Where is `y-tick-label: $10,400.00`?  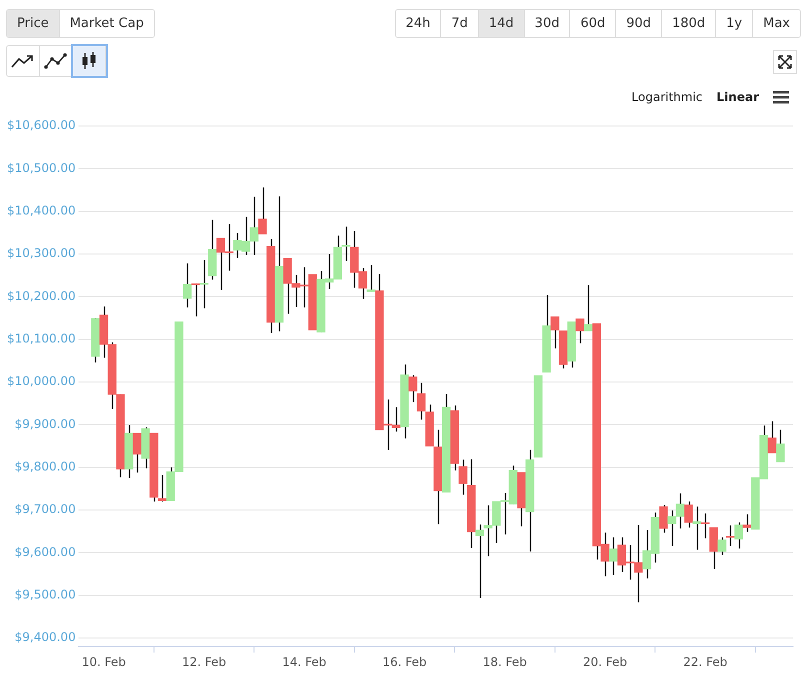 y-tick-label: $10,400.00 is located at coordinates (41, 210).